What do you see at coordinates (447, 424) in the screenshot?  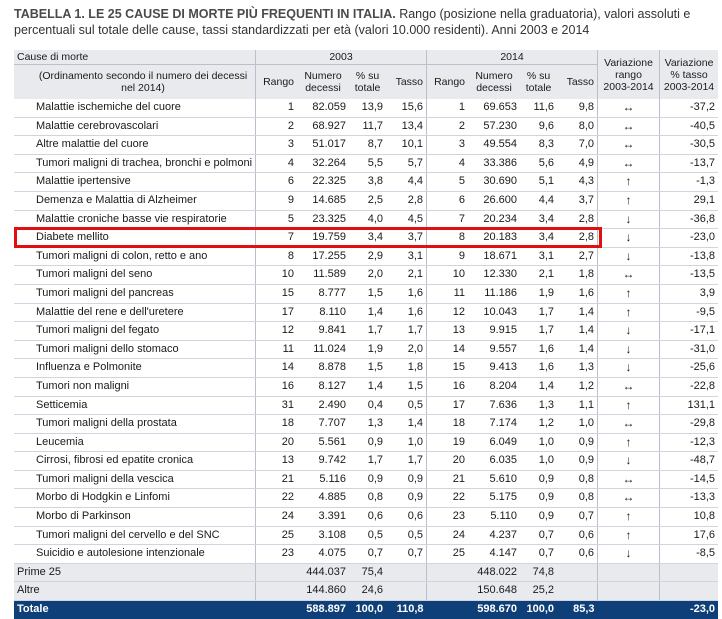 I see `cell-r14: 18` at bounding box center [447, 424].